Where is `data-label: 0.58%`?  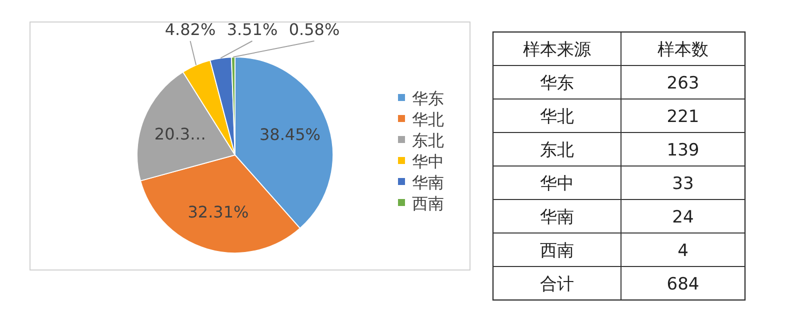
data-label: 0.58% is located at coordinates (314, 29).